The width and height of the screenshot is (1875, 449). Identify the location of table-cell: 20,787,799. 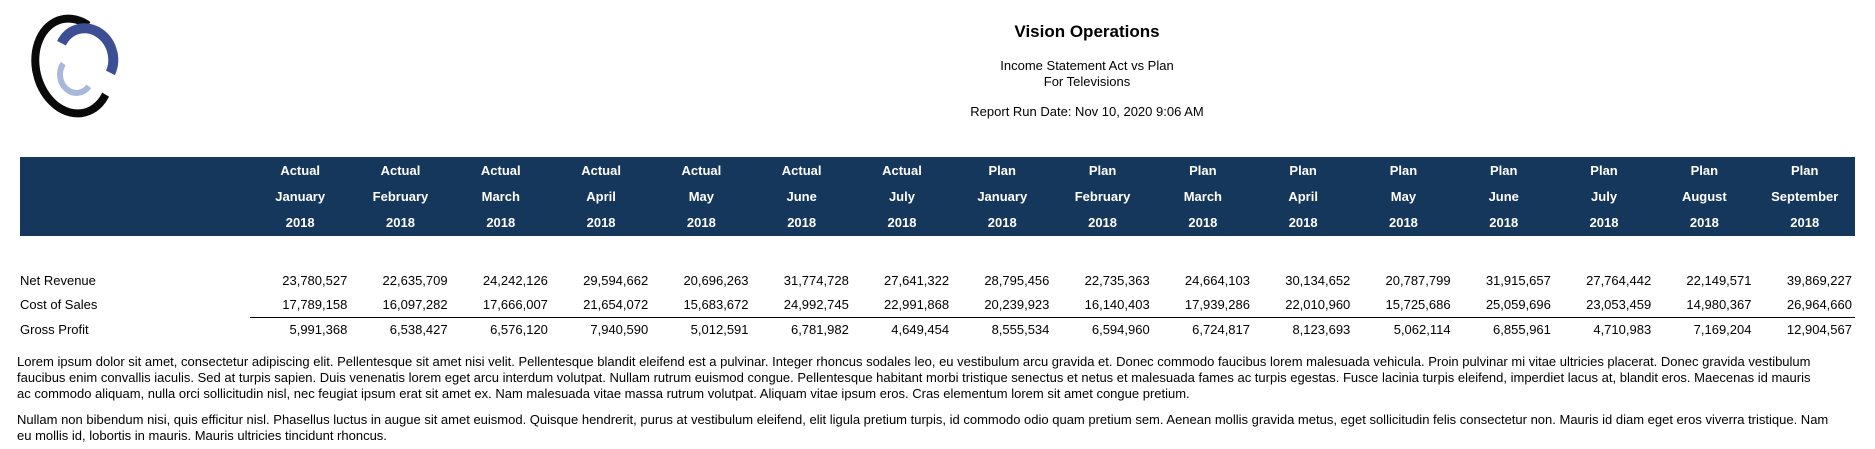
(1418, 280).